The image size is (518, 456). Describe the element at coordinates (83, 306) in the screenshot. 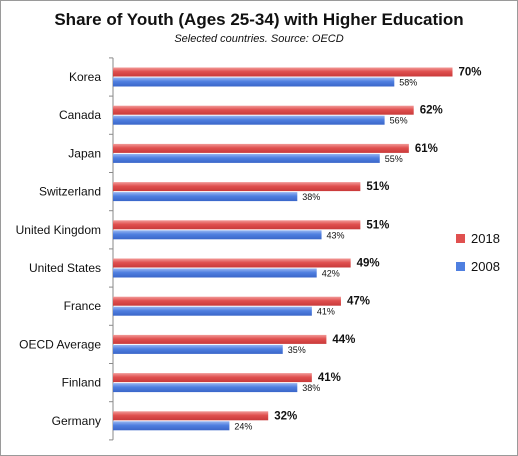

I see `category-label: France` at that location.